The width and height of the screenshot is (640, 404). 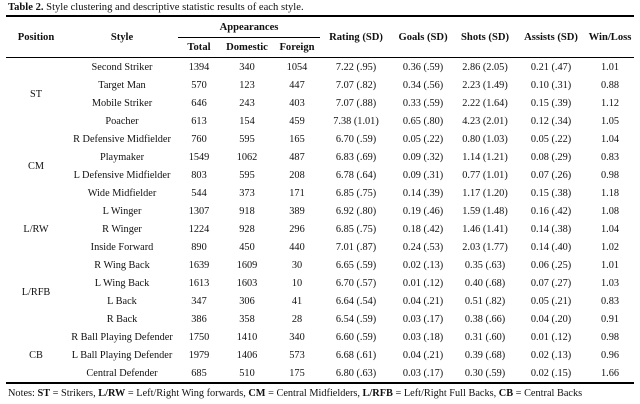 I want to click on goals-cell: 0.09 (.31), so click(x=423, y=175).